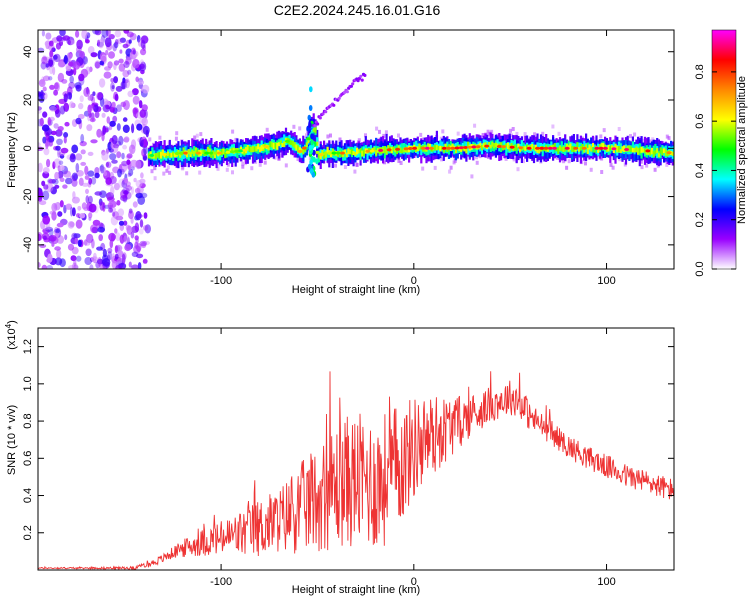 The width and height of the screenshot is (750, 600). What do you see at coordinates (28, 420) in the screenshot?
I see `y-tick-label: 0.8` at bounding box center [28, 420].